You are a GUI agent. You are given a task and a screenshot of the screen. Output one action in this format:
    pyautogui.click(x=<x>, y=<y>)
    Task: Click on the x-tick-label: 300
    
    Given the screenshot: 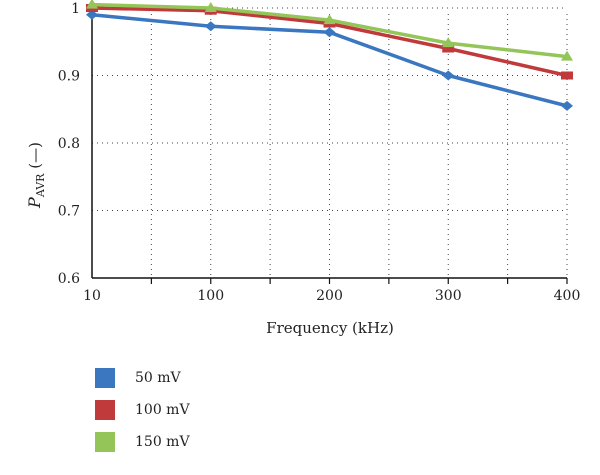 What is the action you would take?
    pyautogui.click(x=448, y=296)
    